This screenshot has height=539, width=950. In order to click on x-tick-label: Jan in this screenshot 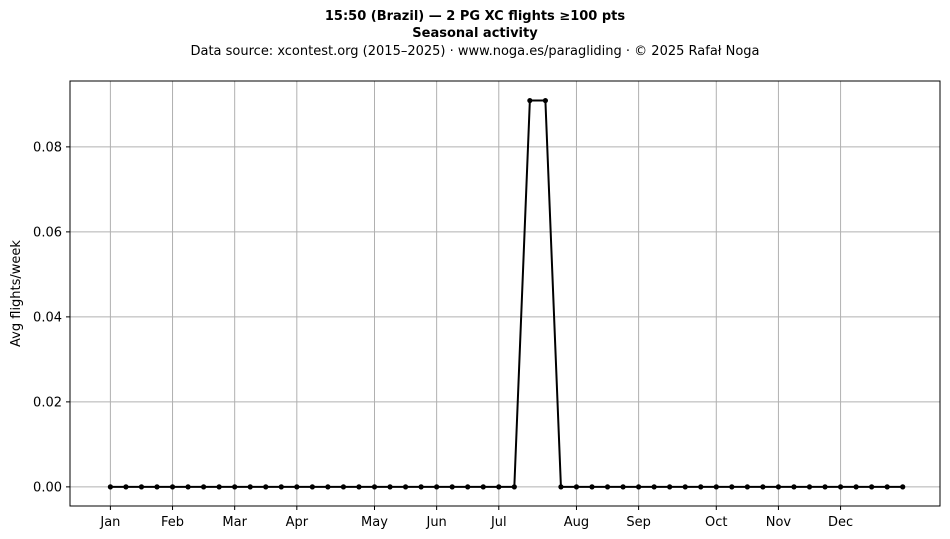, I will do `click(109, 522)`.